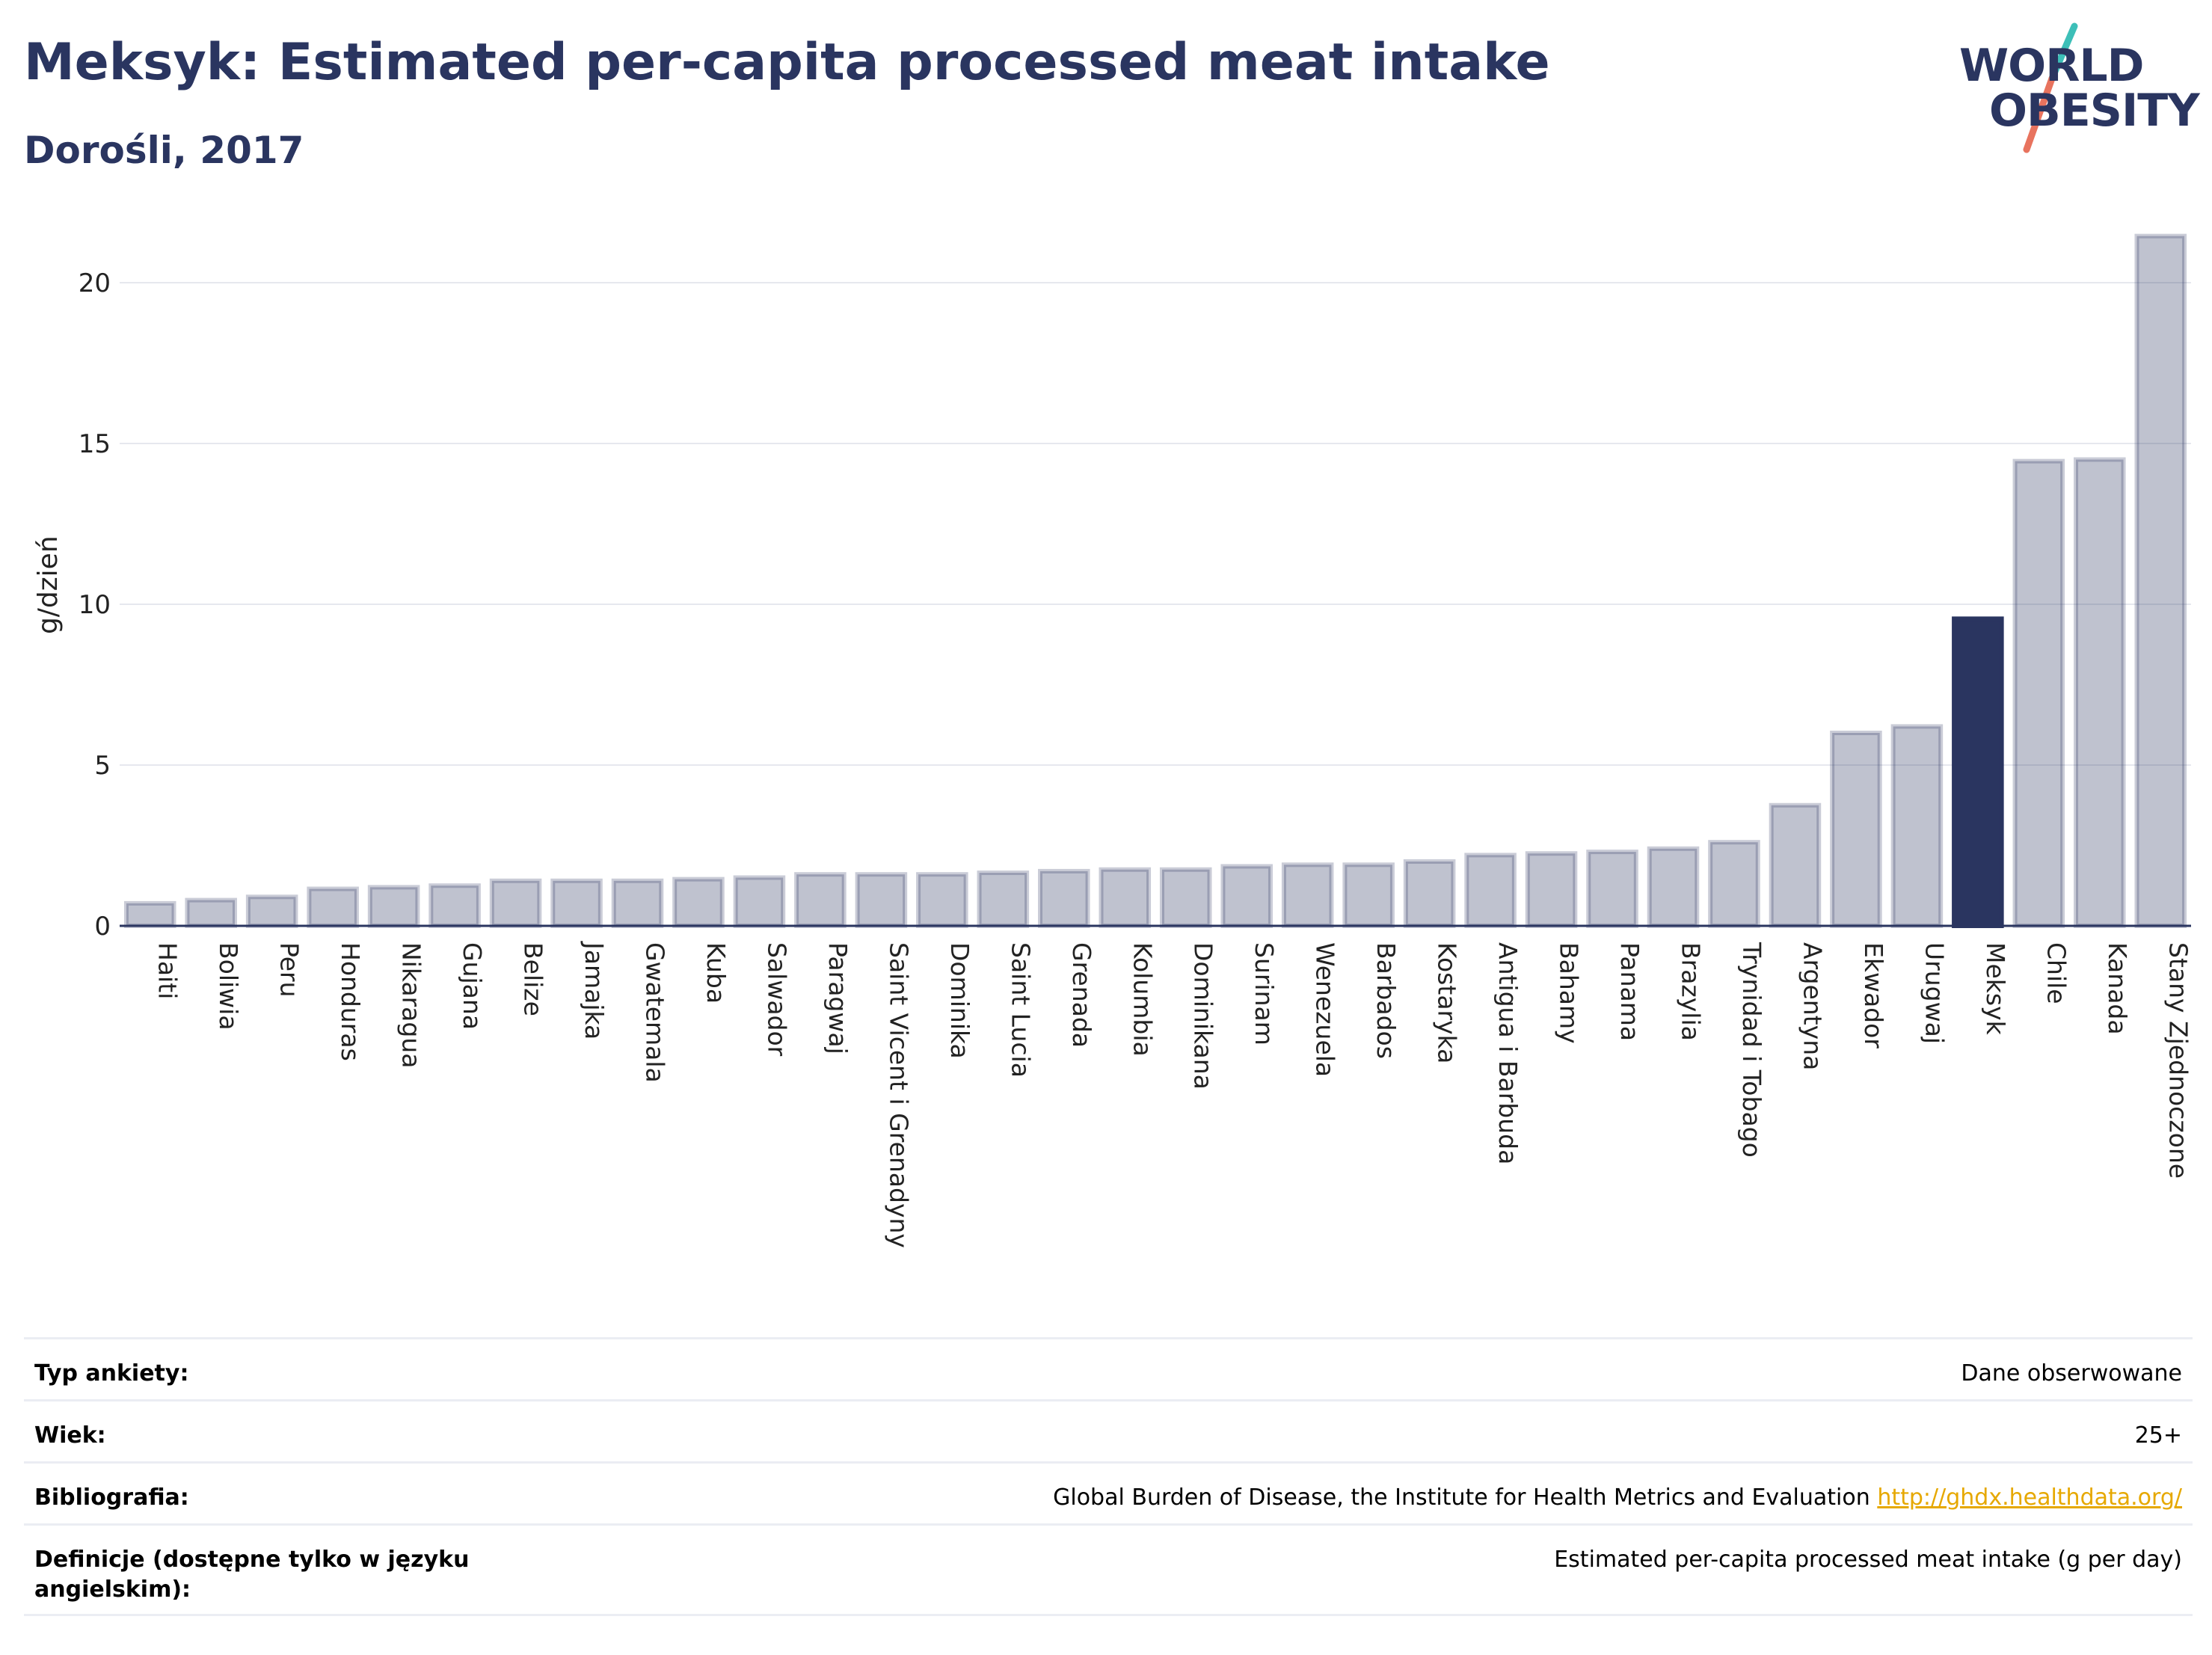 Image resolution: width=2212 pixels, height=1655 pixels. Describe the element at coordinates (655, 1012) in the screenshot. I see `x-tick-label: Gwatemala` at that location.